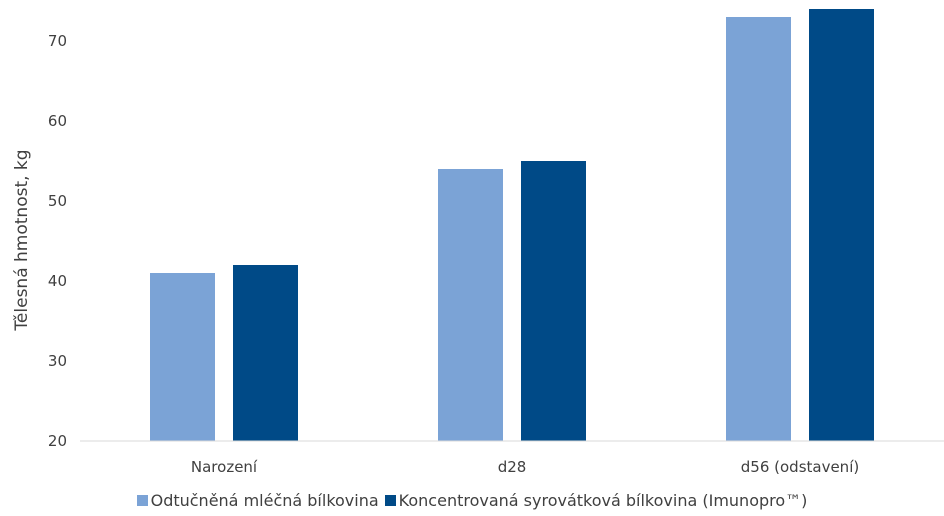  What do you see at coordinates (800, 467) in the screenshot?
I see `x-tick-label: d56 (odstavení)` at bounding box center [800, 467].